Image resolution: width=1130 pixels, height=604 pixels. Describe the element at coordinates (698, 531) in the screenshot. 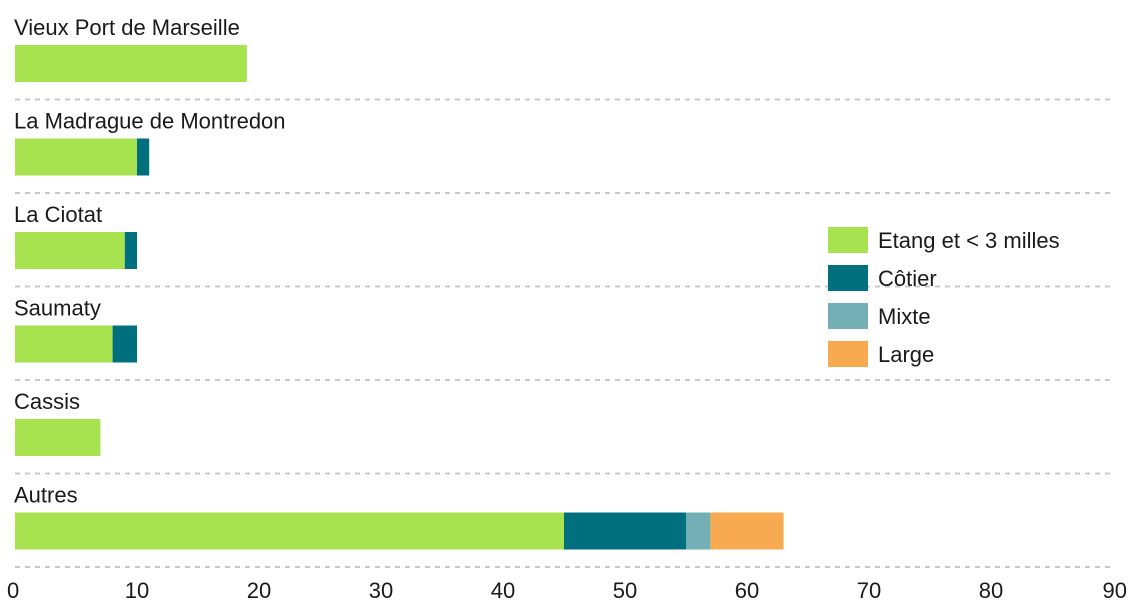

I see `bar-autres-mixte` at that location.